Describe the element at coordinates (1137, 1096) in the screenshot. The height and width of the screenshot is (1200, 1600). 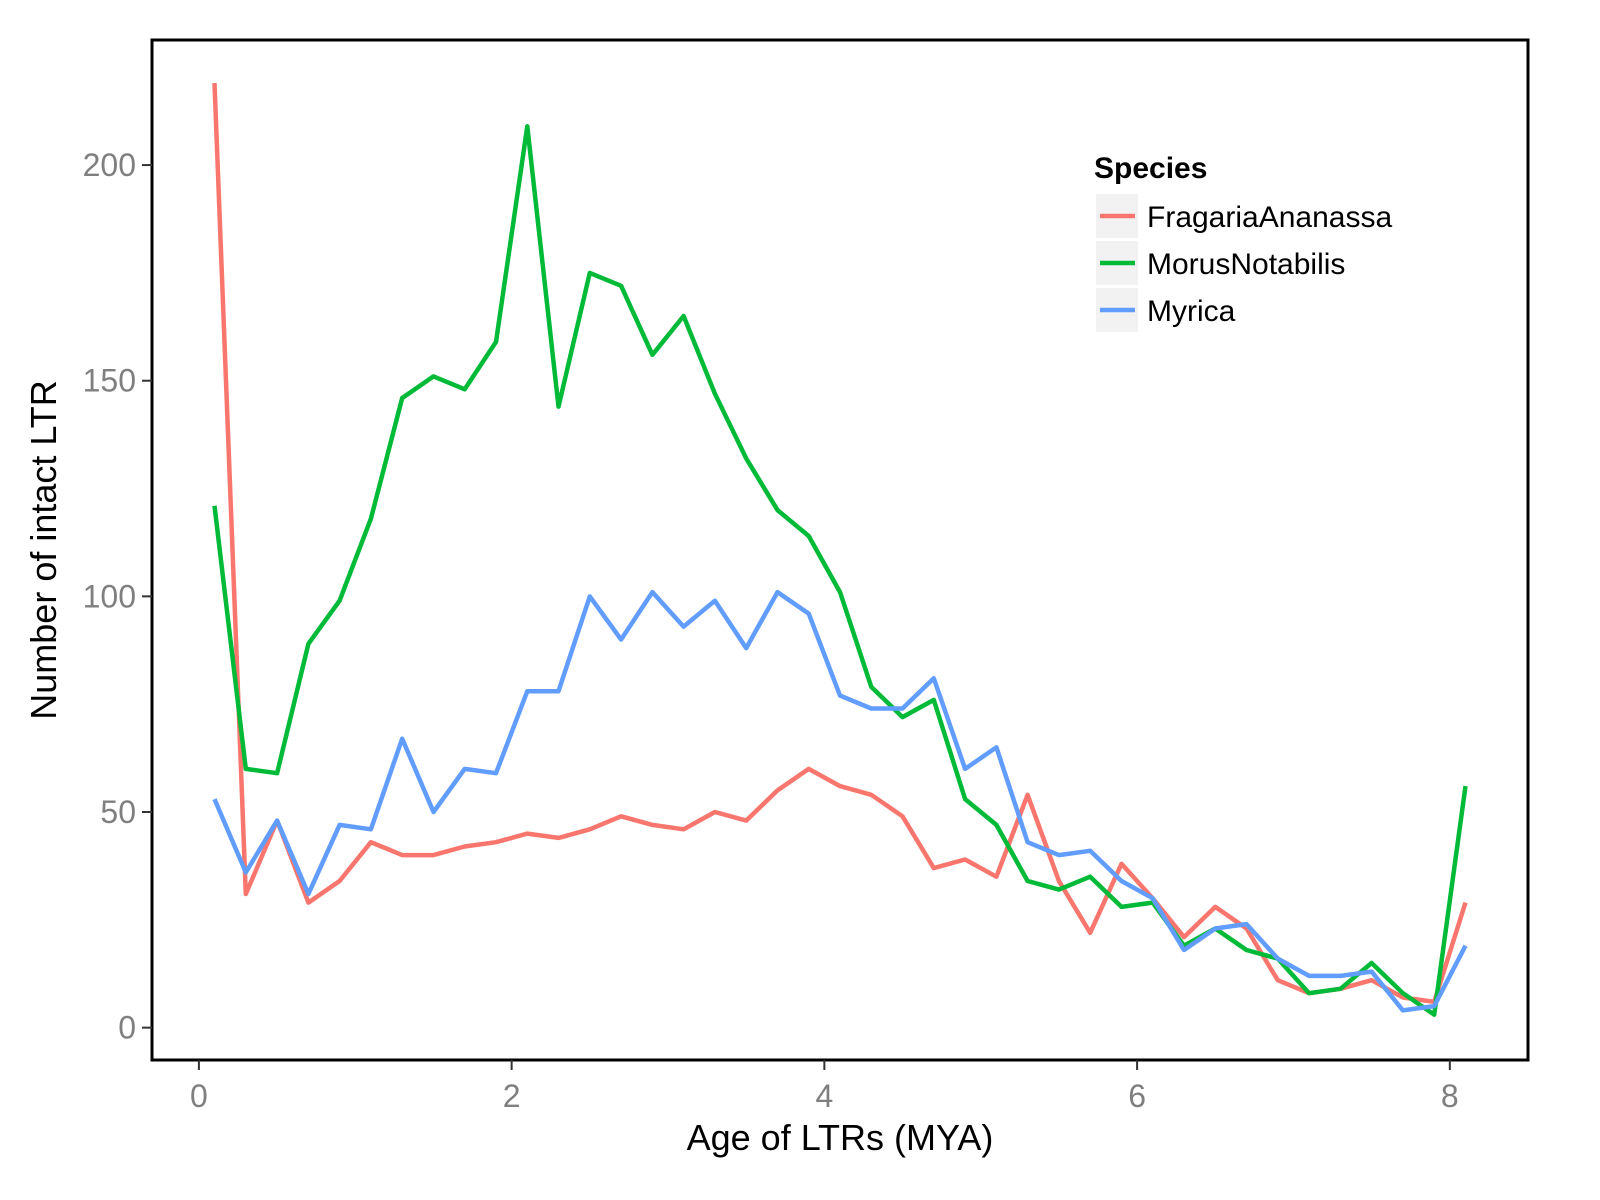
I see `x-tick-label: 6` at that location.